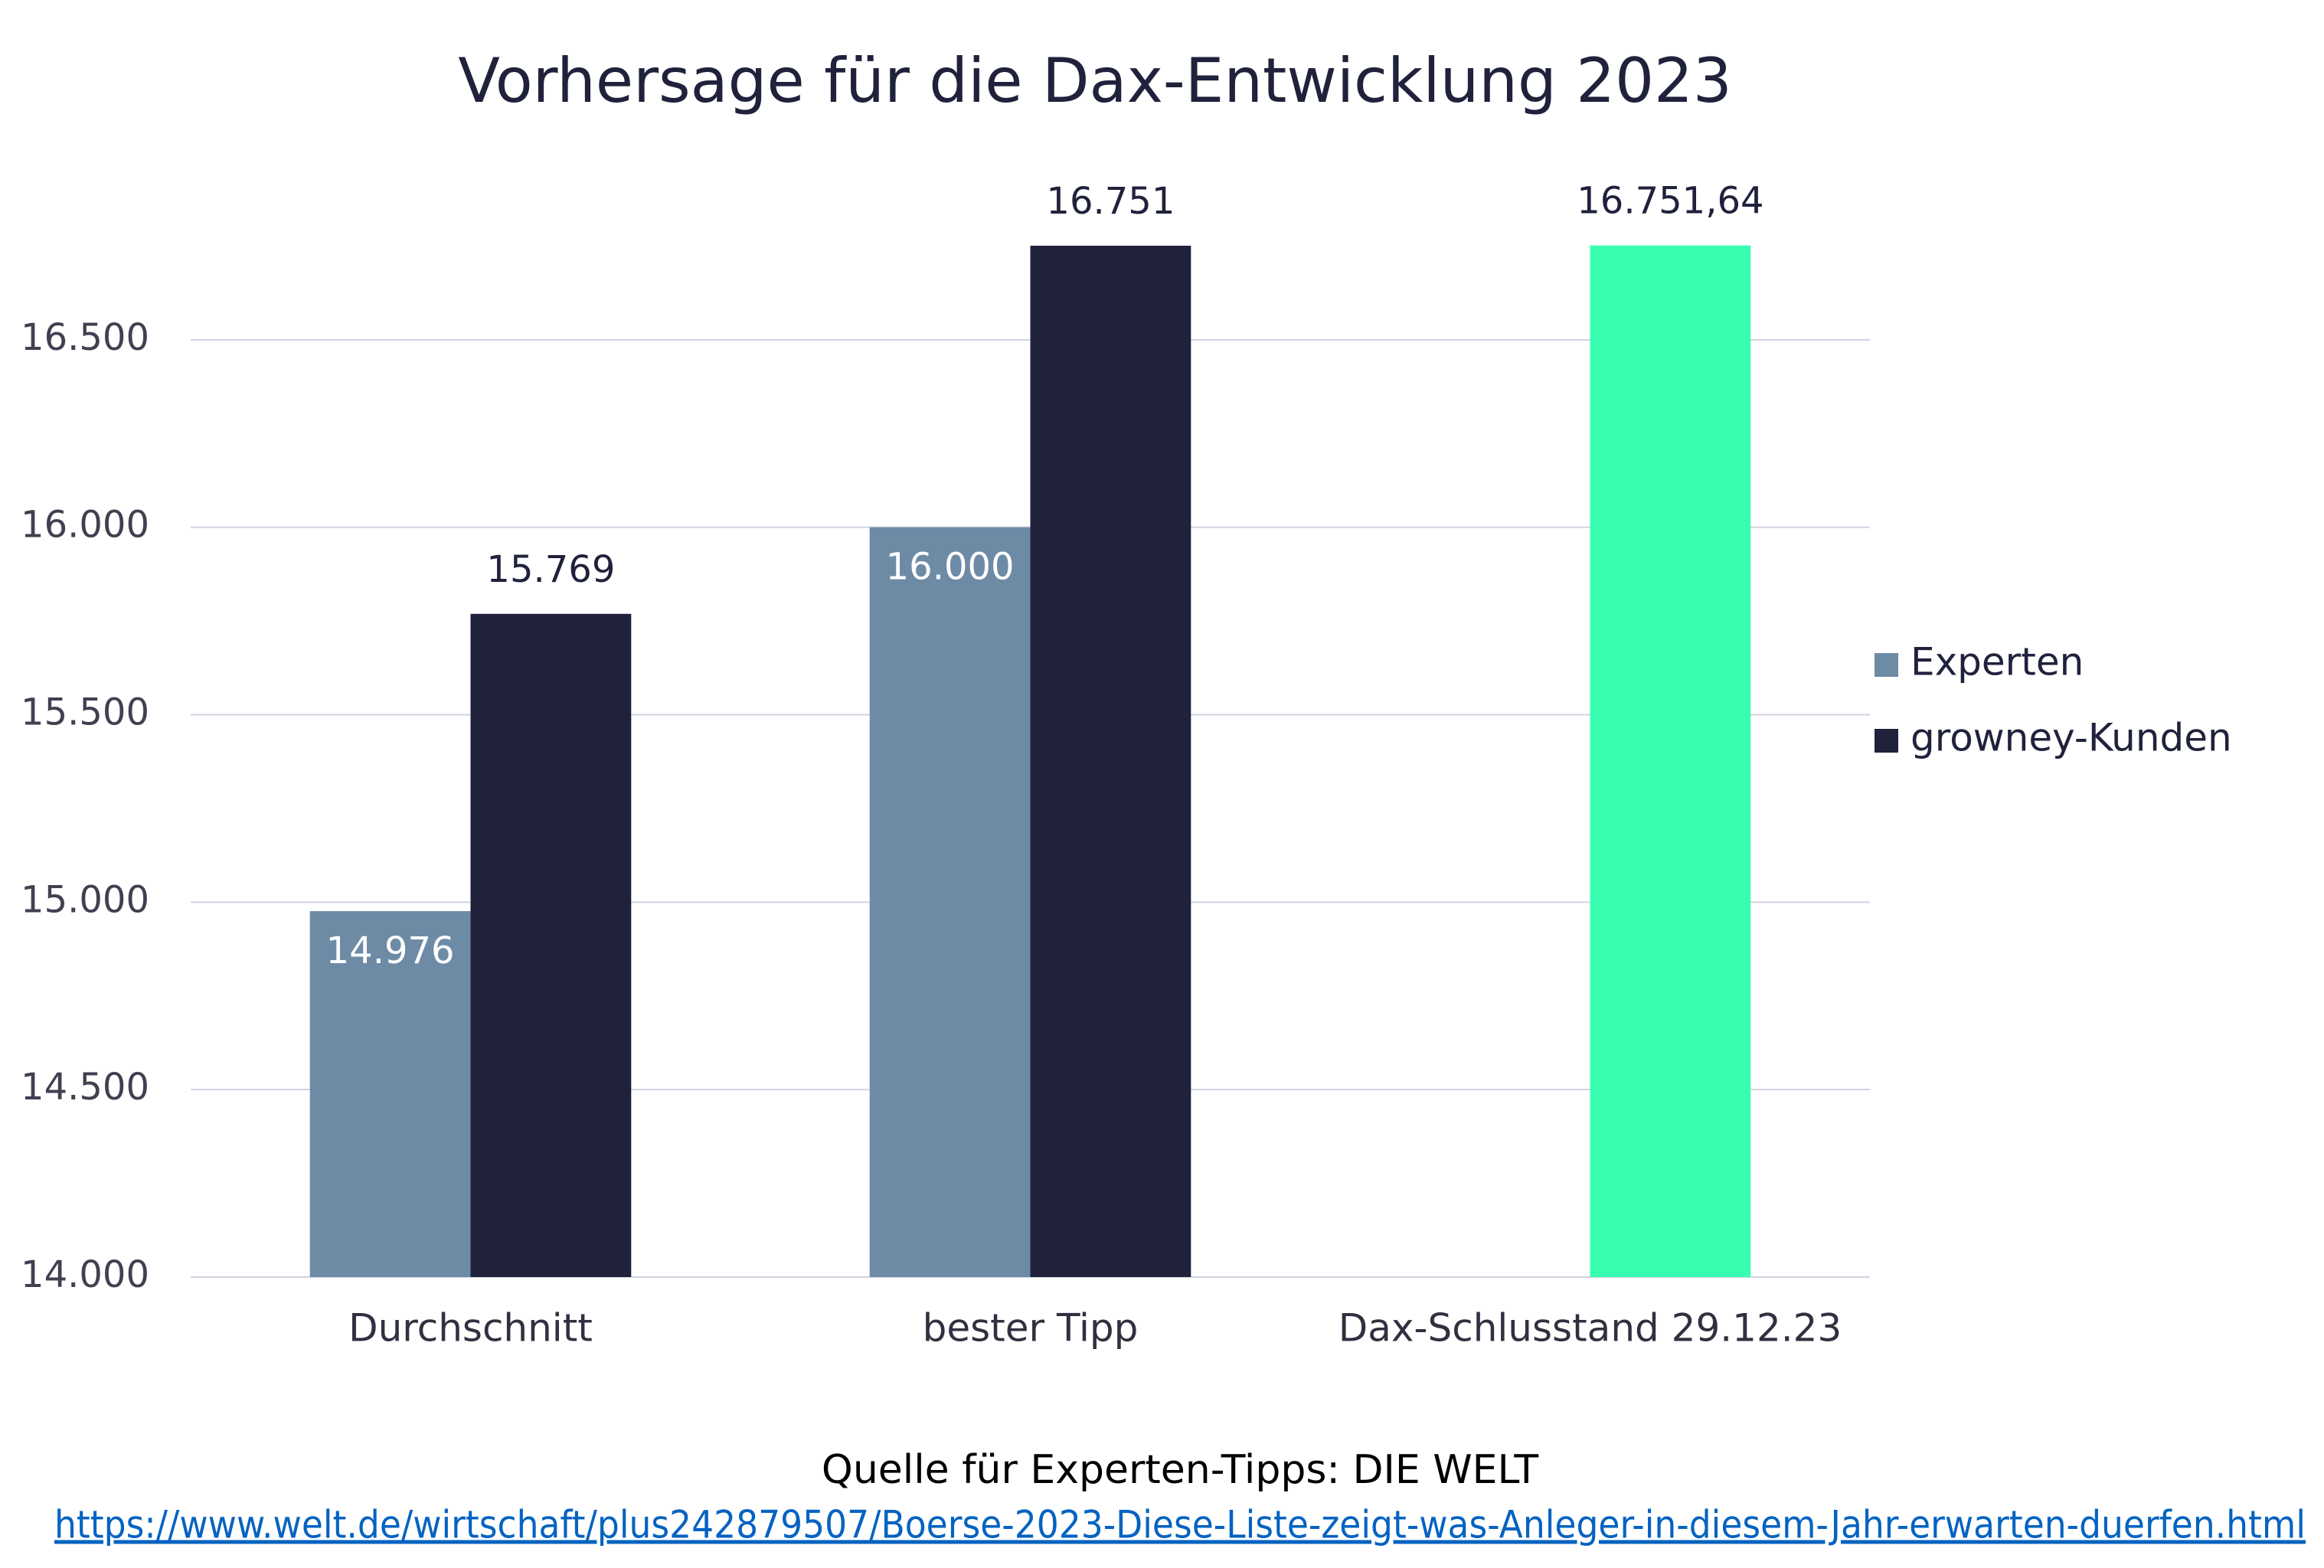  What do you see at coordinates (2071, 738) in the screenshot?
I see `legend-label: growney-Kunden` at bounding box center [2071, 738].